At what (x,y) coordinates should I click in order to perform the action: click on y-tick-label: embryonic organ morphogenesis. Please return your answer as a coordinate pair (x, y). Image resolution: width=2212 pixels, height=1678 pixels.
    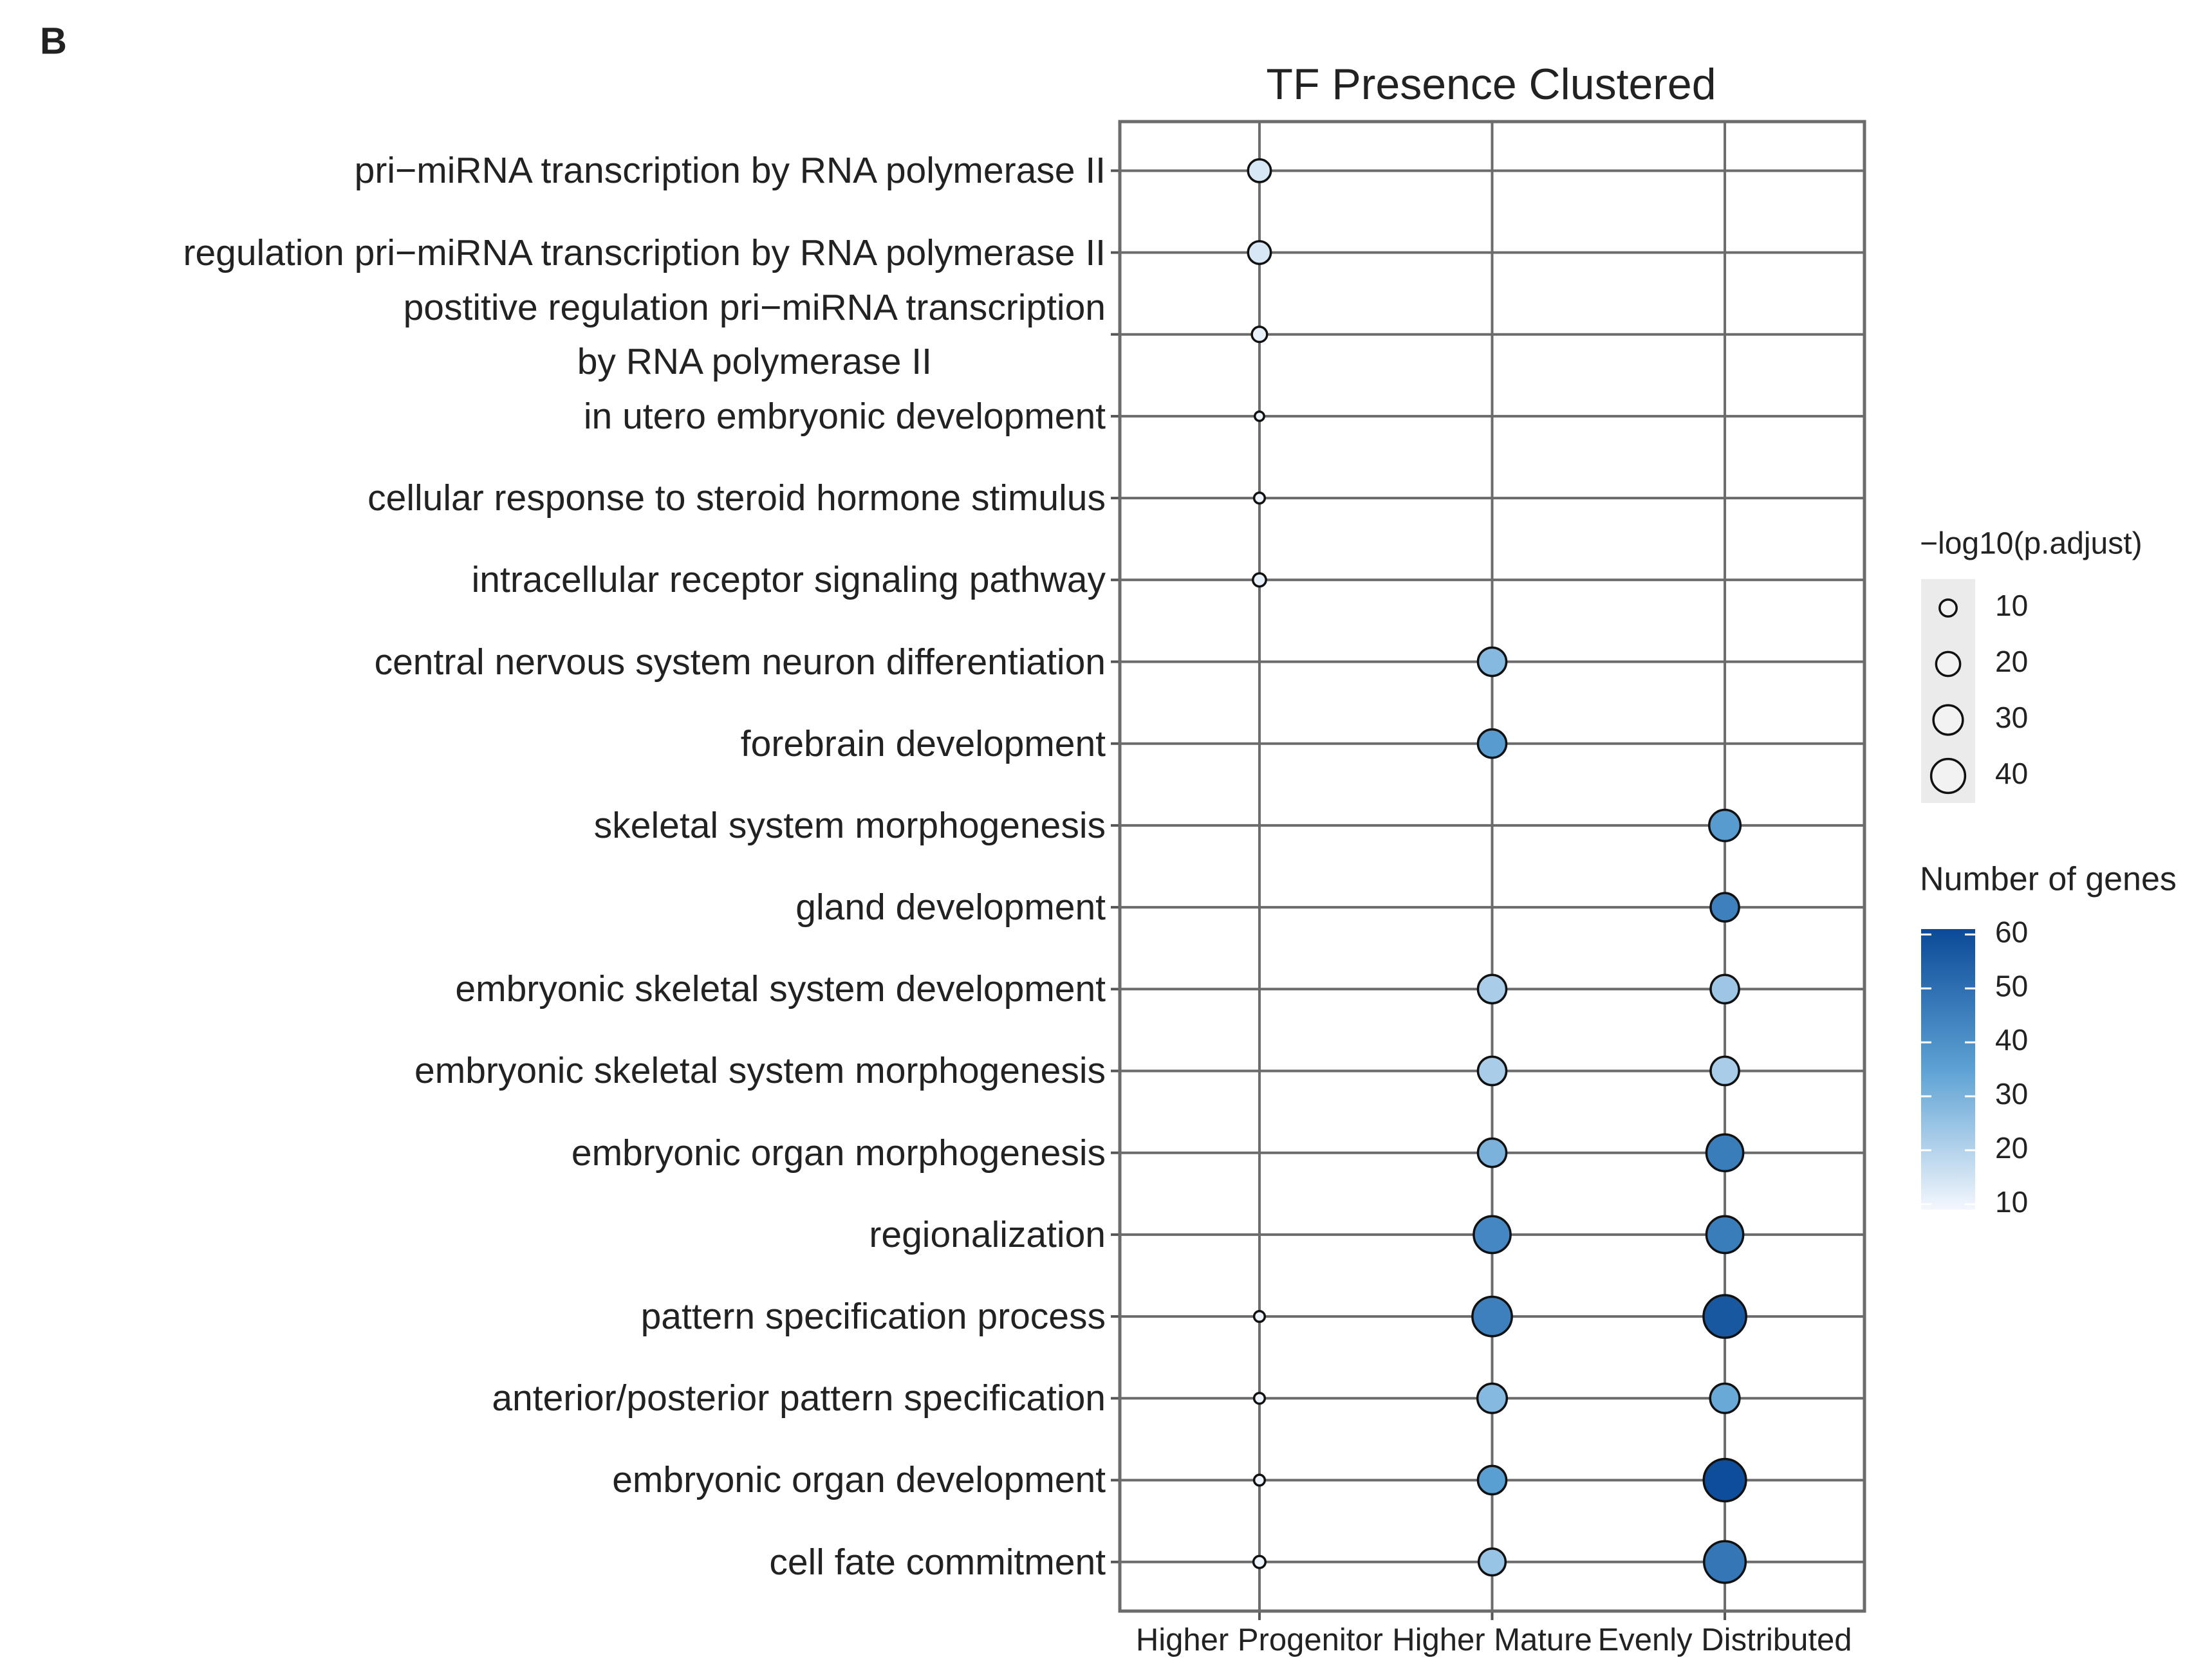
    Looking at the image, I should click on (838, 1153).